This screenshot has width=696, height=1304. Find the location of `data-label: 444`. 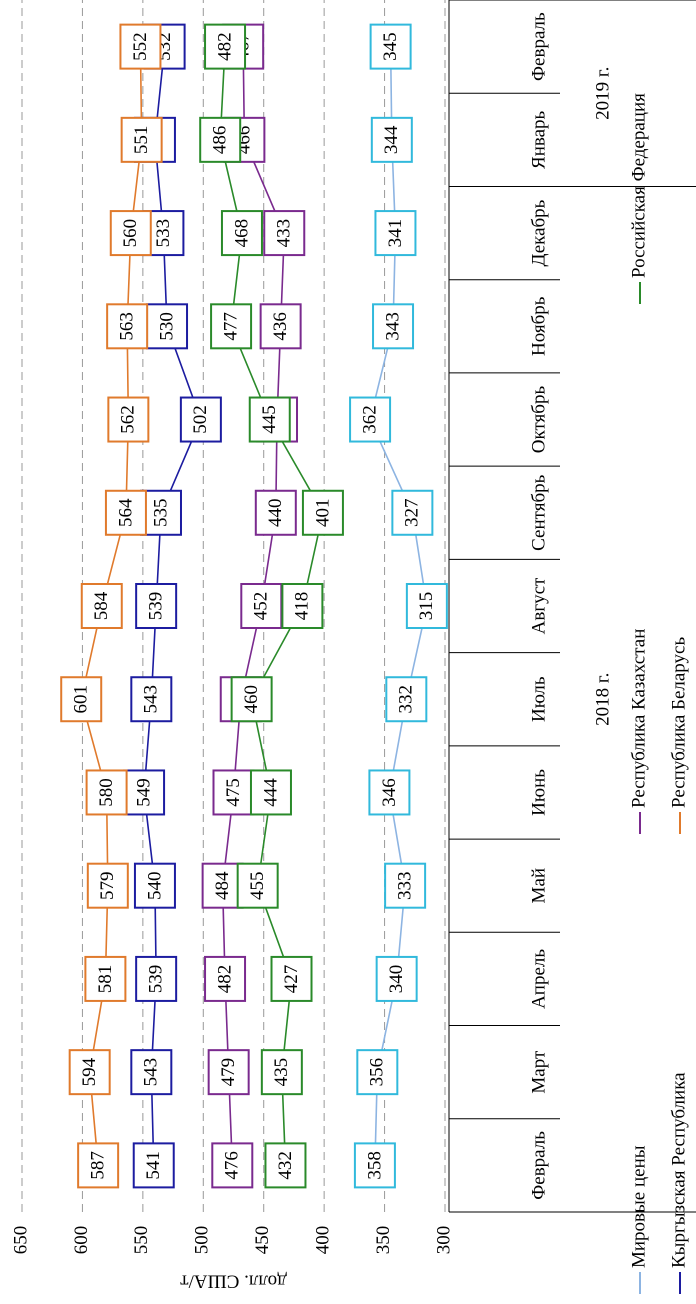

data-label: 444 is located at coordinates (270, 792).